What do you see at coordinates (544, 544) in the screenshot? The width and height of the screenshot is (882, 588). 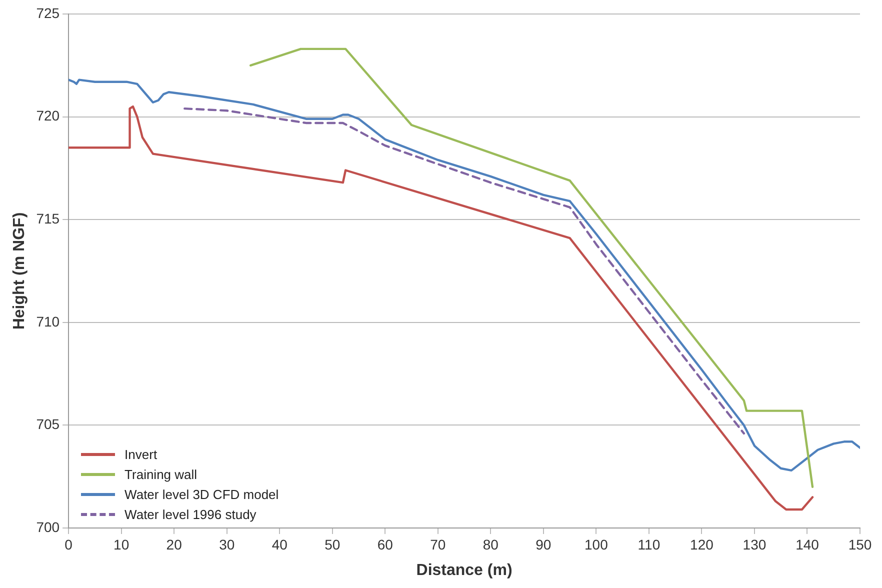 I see `x-tick-label: 90` at bounding box center [544, 544].